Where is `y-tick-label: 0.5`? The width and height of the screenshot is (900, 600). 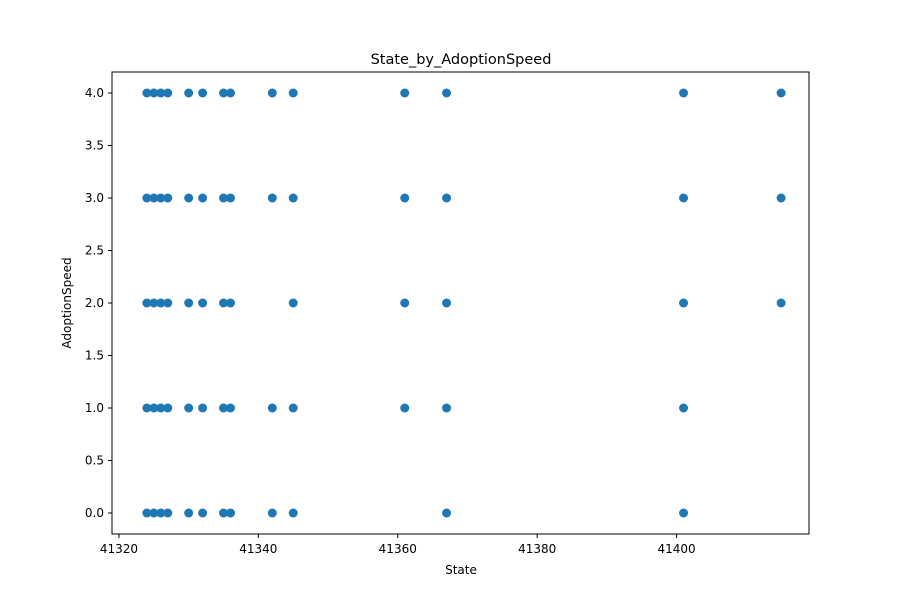
y-tick-label: 0.5 is located at coordinates (94, 461).